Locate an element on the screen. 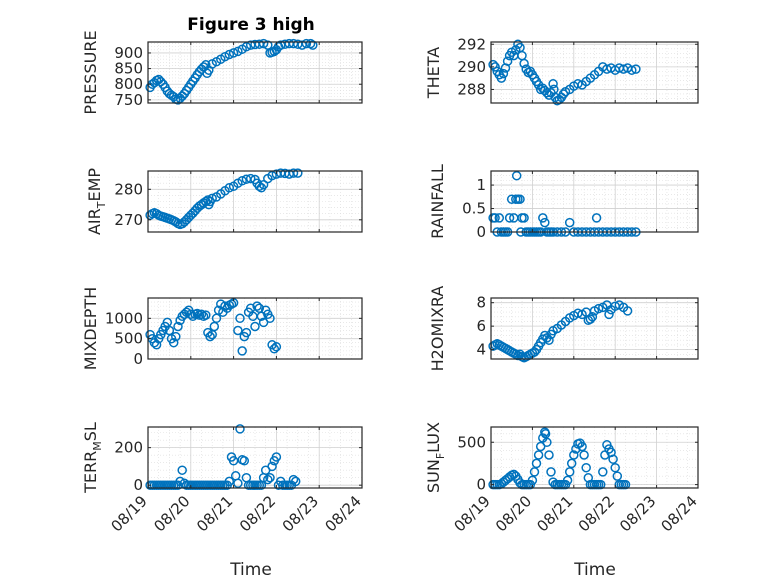  x-axis-label-right: Time is located at coordinates (594, 570).